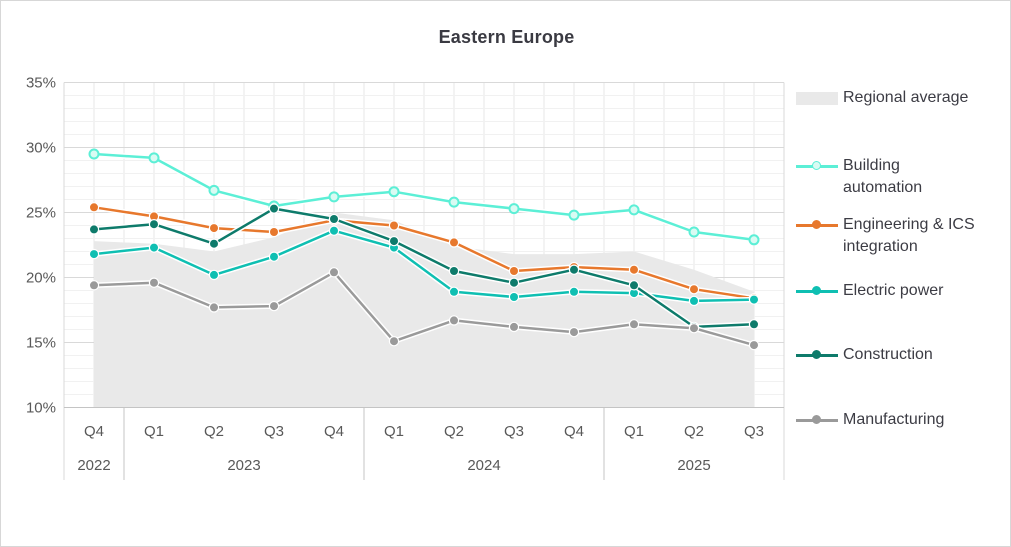  I want to click on legend-item-manufacturing: Manufacturing, so click(870, 420).